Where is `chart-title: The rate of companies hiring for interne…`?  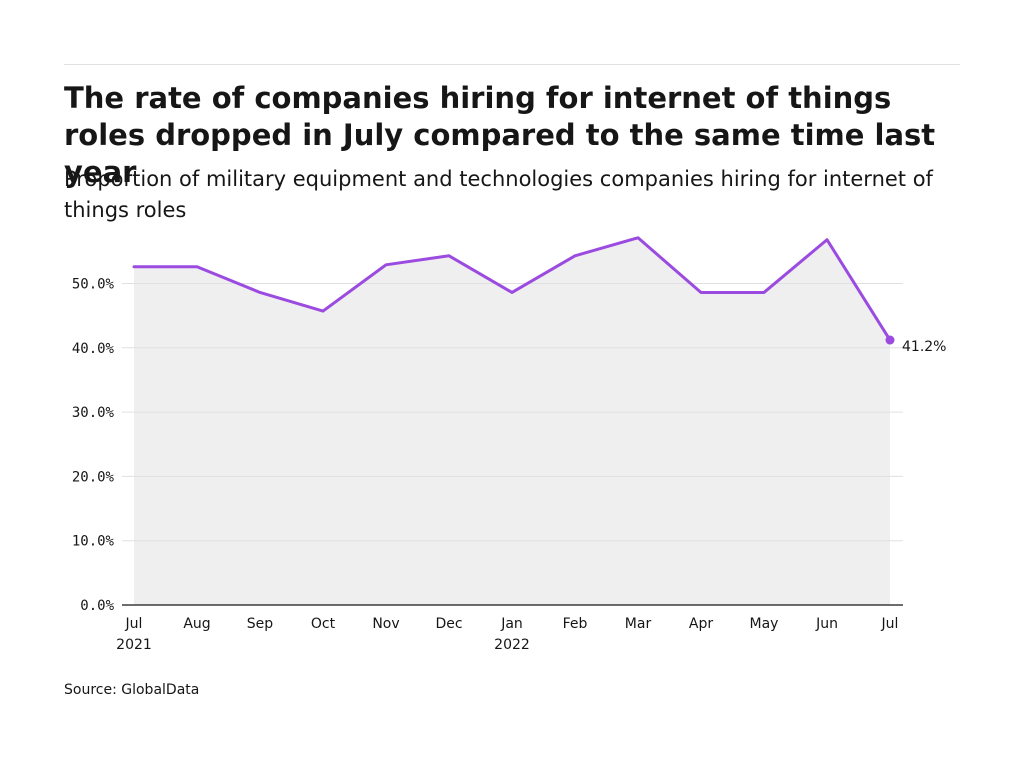
chart-title: The rate of companies hiring for interne… is located at coordinates (500, 135).